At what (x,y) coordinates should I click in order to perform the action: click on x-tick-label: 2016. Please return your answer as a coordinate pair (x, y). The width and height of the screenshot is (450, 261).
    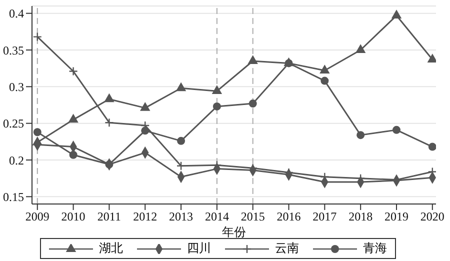
    Looking at the image, I should click on (288, 217).